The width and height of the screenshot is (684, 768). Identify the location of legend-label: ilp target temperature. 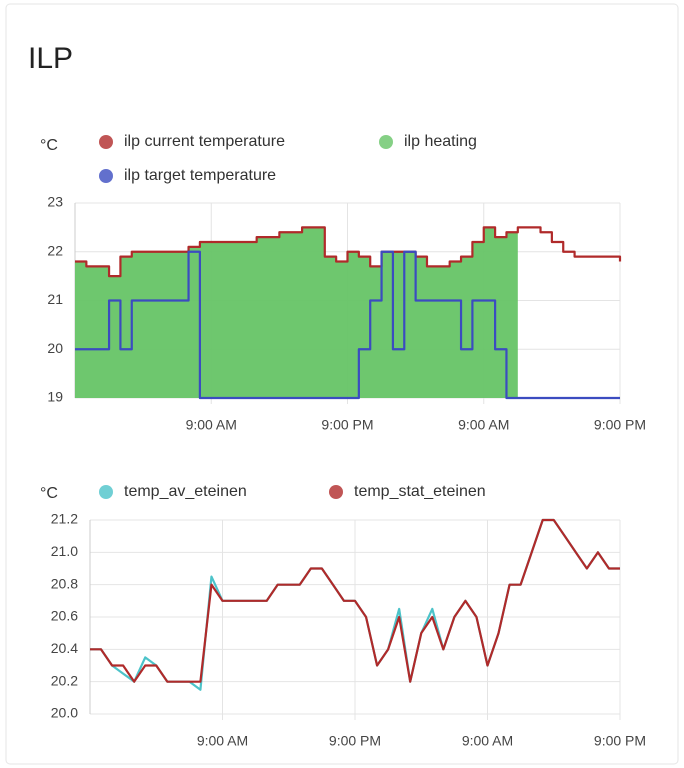
(200, 175).